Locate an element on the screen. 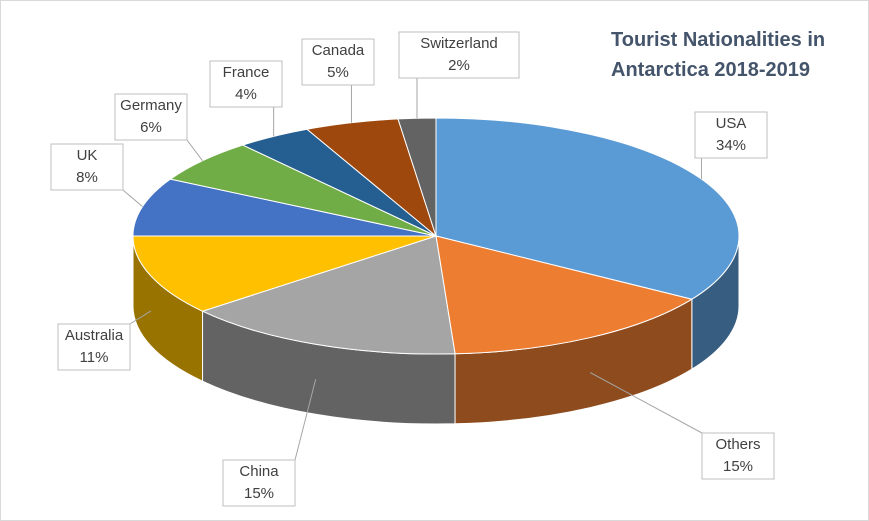 The width and height of the screenshot is (869, 521). category-label: Switzerland is located at coordinates (459, 43).